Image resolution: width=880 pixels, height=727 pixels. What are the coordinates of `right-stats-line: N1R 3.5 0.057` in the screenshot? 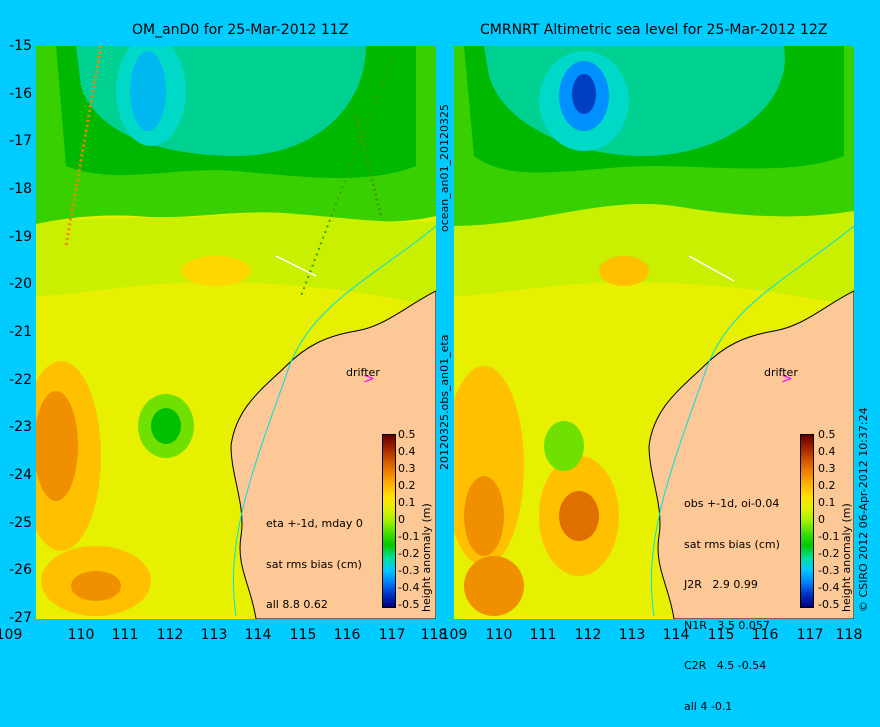 It's located at (727, 625).